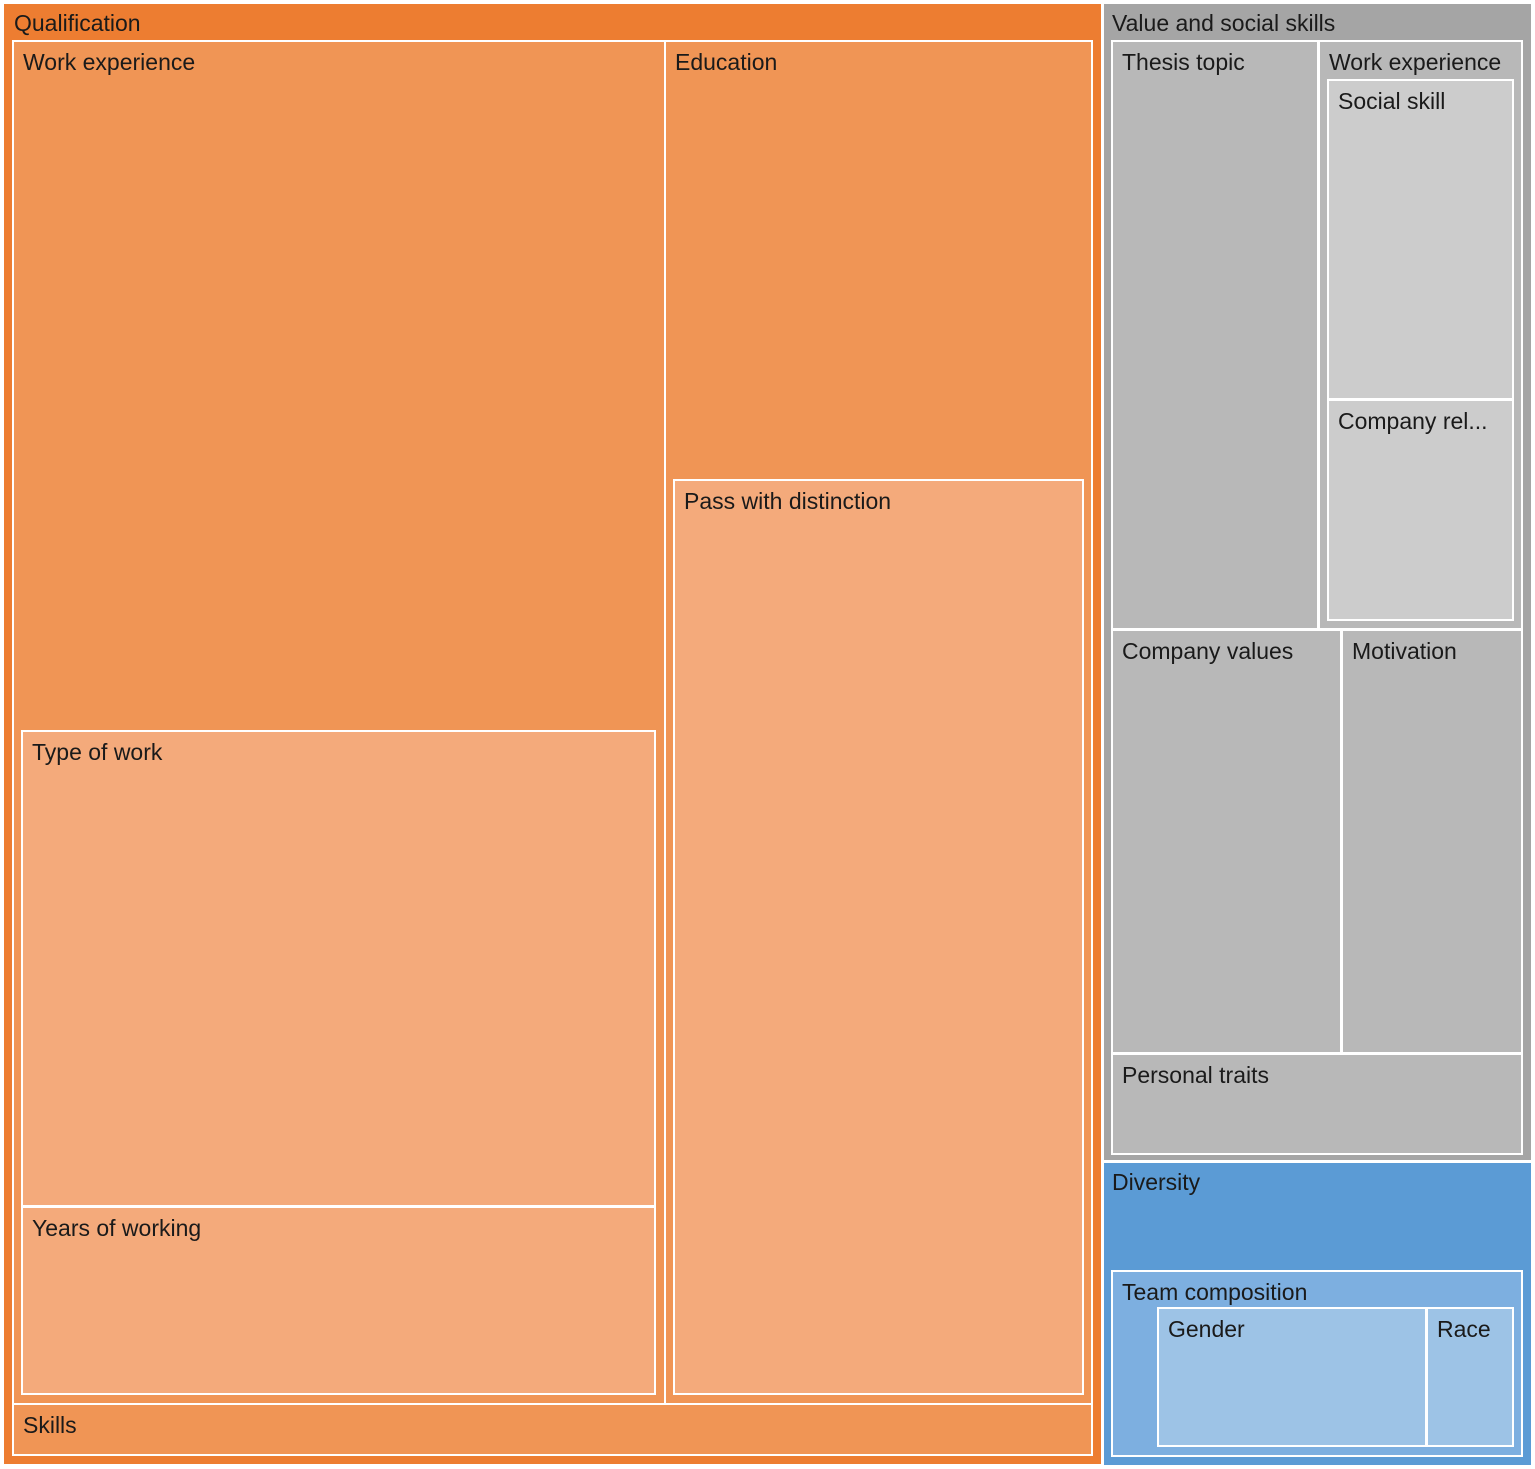  What do you see at coordinates (77, 23) in the screenshot?
I see `treemap-label-qualification: Qualification` at bounding box center [77, 23].